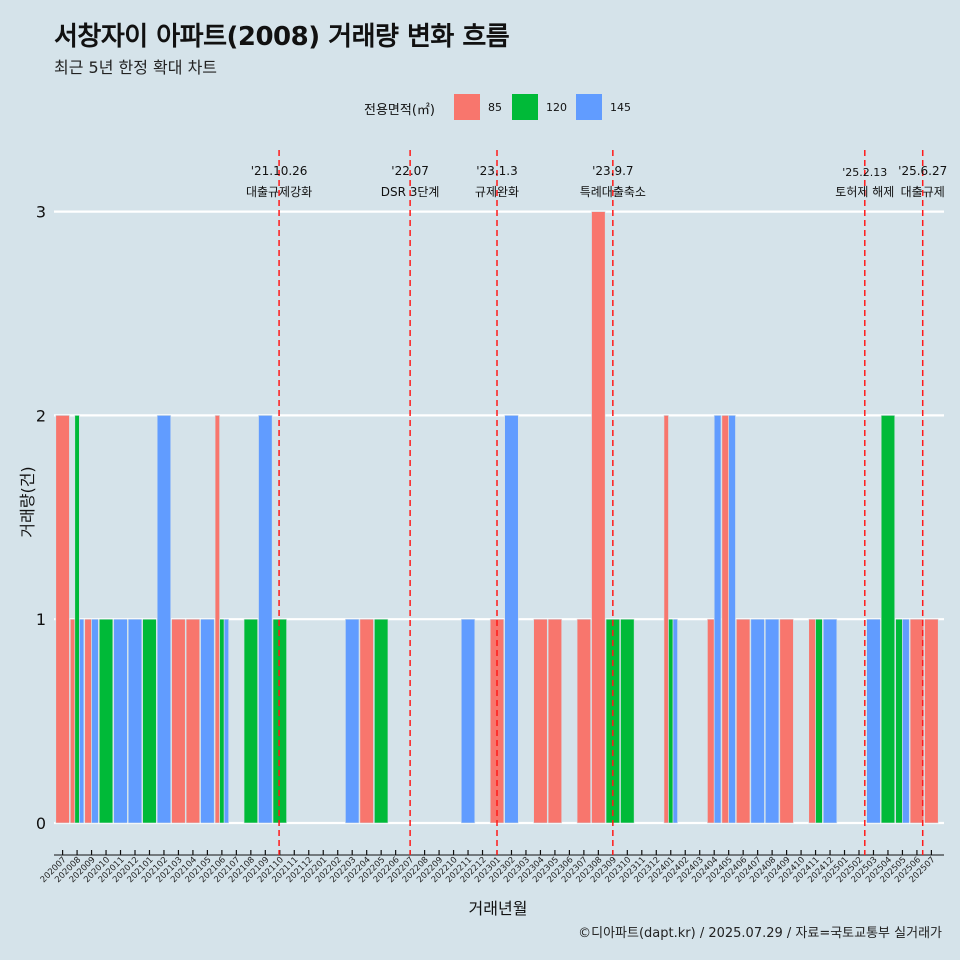  I want to click on event-date-label: '25.6.27, so click(922, 171).